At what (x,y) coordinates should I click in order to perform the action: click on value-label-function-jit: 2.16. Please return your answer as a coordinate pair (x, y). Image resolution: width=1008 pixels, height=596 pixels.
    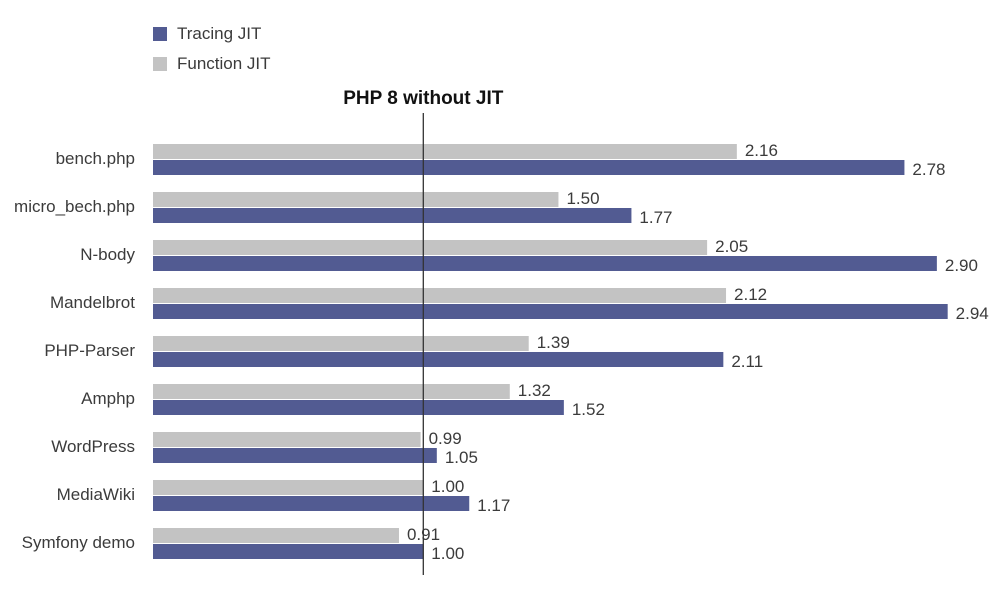
    Looking at the image, I should click on (761, 150).